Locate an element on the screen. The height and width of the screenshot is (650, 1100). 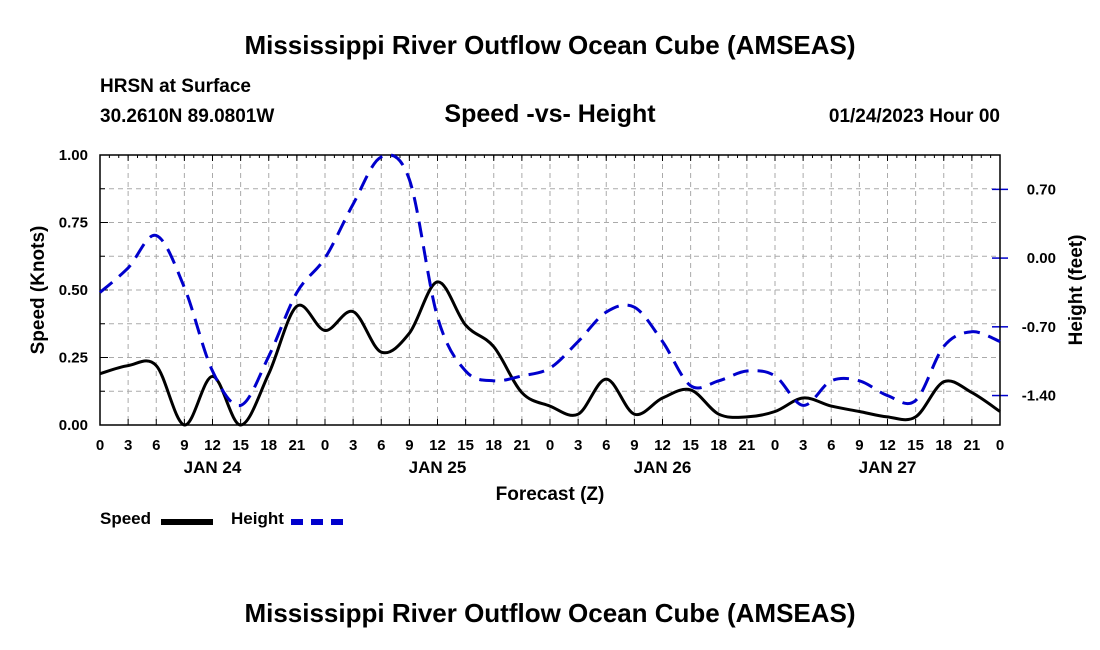
y-left-tick-label: 1.00 is located at coordinates (73, 155).